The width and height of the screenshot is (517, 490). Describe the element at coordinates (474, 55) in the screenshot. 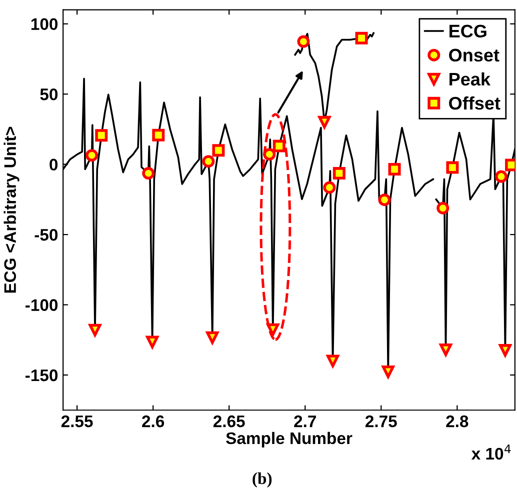

I see `legend-label: Onset` at that location.